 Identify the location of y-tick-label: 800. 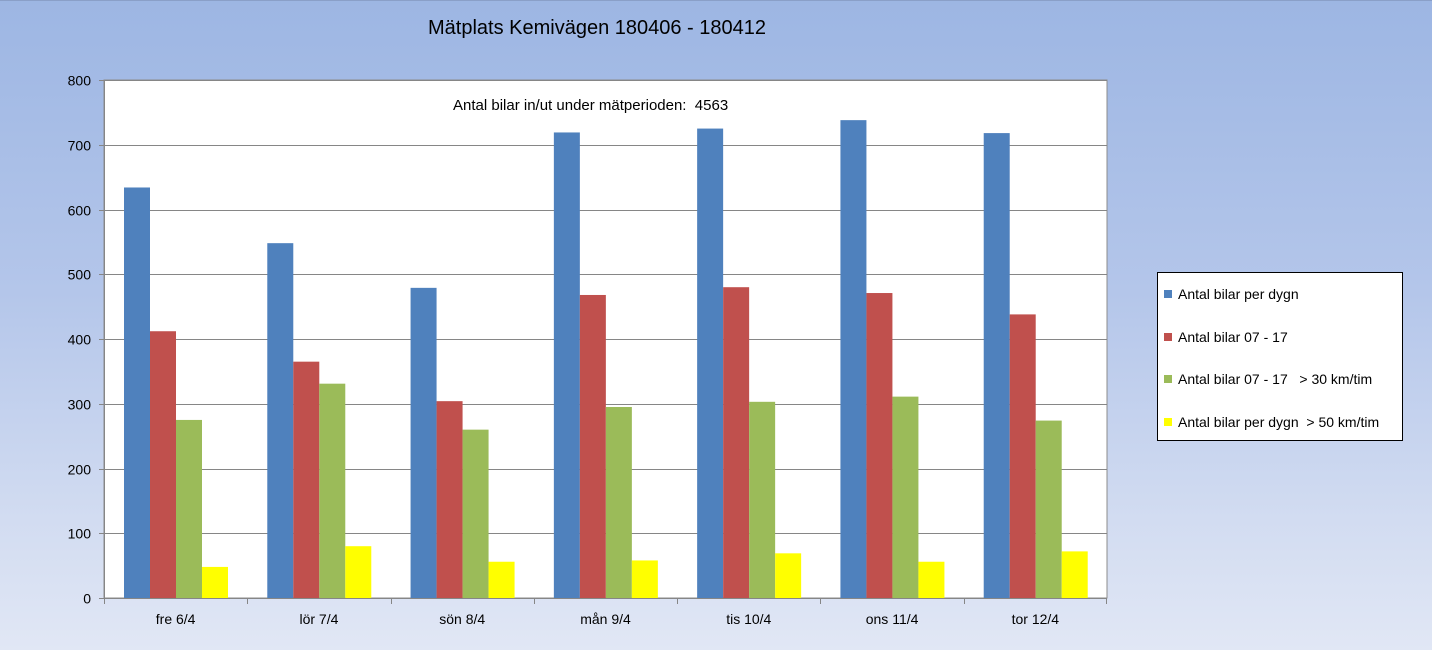
(80, 81).